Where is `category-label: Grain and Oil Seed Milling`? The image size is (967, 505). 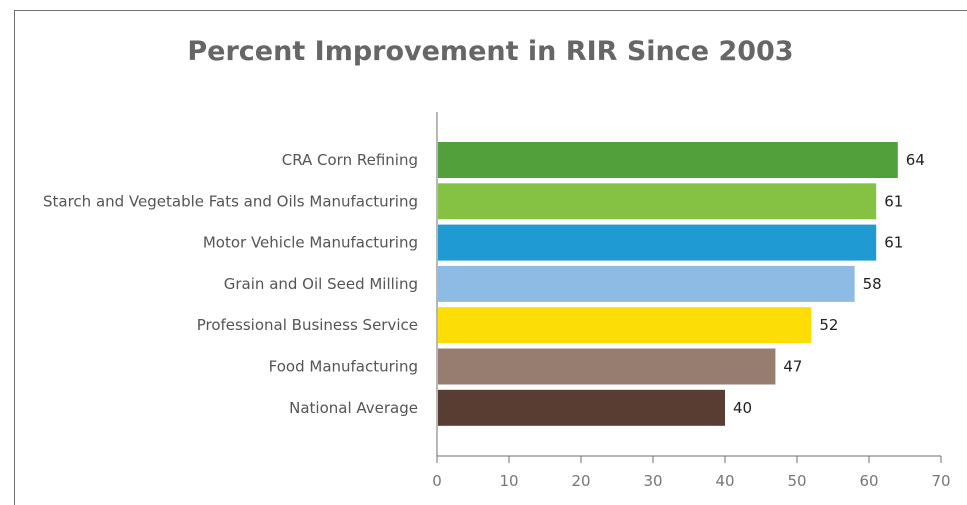 category-label: Grain and Oil Seed Milling is located at coordinates (321, 284).